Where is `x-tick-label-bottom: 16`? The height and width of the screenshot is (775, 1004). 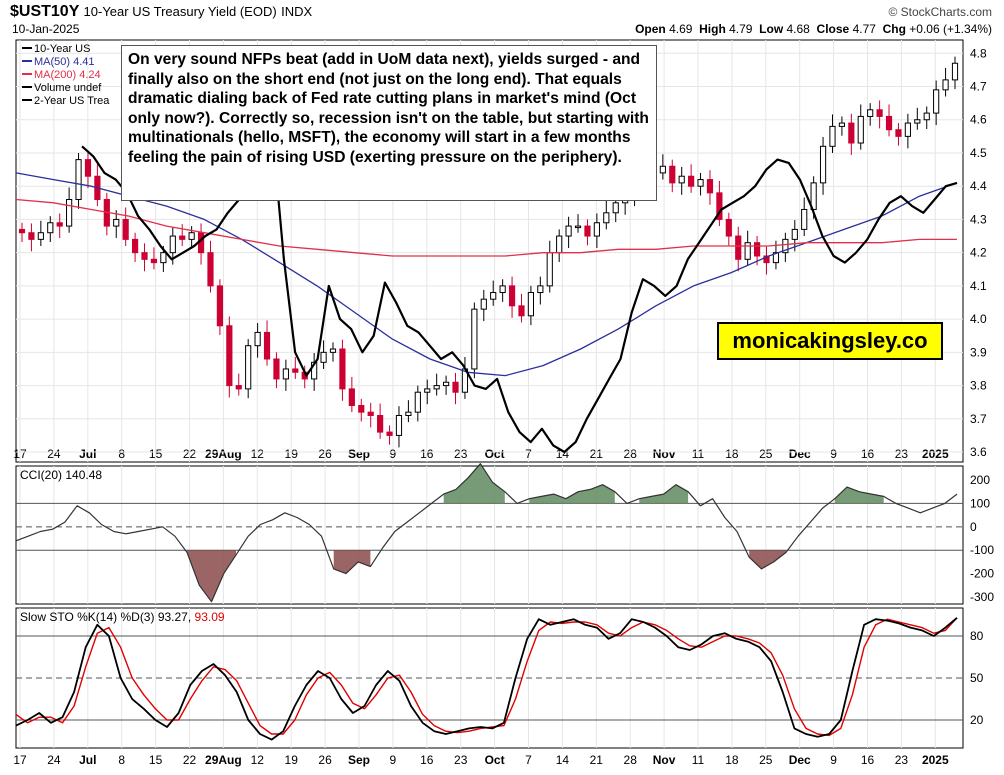
x-tick-label-bottom: 16 is located at coordinates (427, 760).